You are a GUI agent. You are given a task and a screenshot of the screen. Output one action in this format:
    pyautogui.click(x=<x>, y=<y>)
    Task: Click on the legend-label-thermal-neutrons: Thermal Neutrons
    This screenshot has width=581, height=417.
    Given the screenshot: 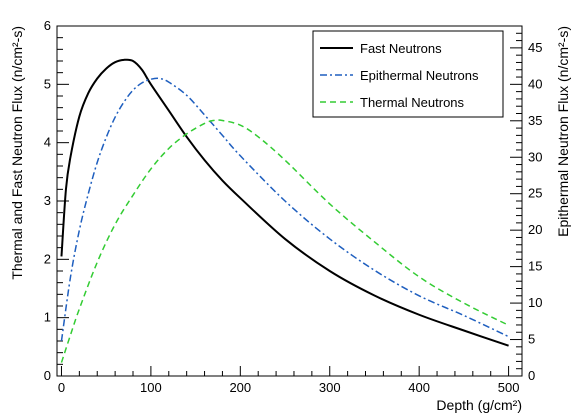 What is the action you would take?
    pyautogui.click(x=412, y=102)
    